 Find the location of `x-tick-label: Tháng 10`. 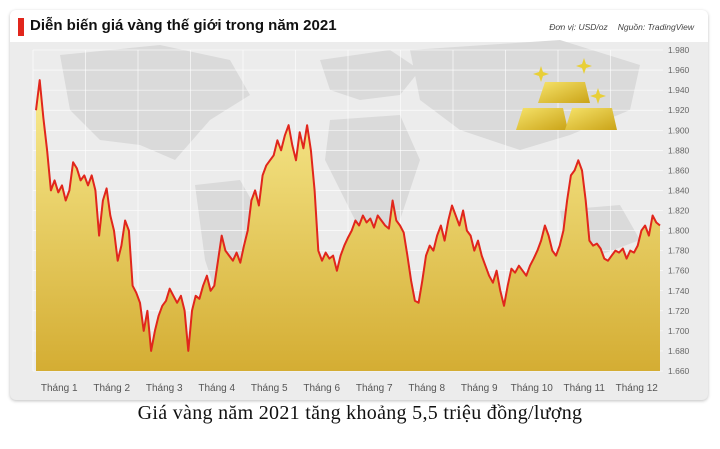

x-tick-label: Tháng 10 is located at coordinates (532, 388).